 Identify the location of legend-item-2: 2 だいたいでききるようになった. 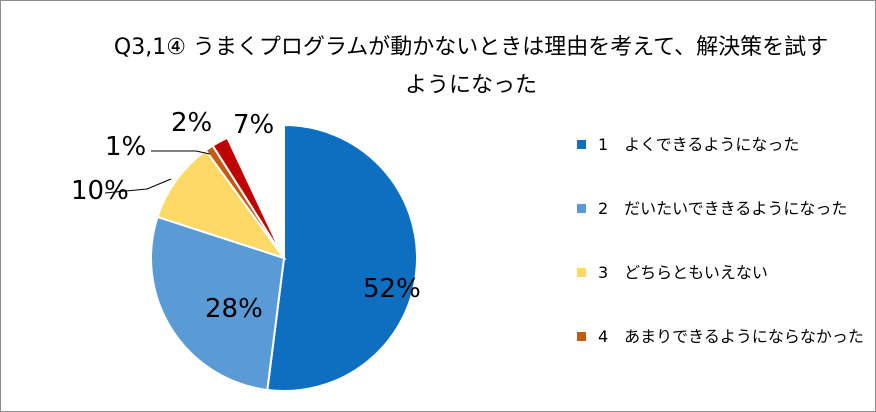
(712, 209).